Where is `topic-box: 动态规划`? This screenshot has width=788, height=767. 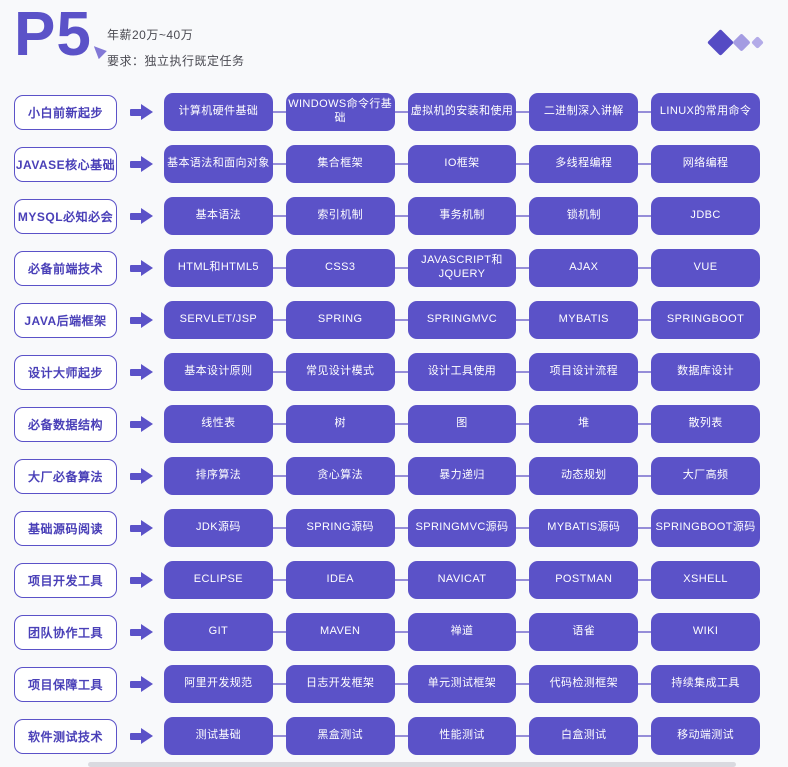
topic-box: 动态规划 is located at coordinates (577, 476).